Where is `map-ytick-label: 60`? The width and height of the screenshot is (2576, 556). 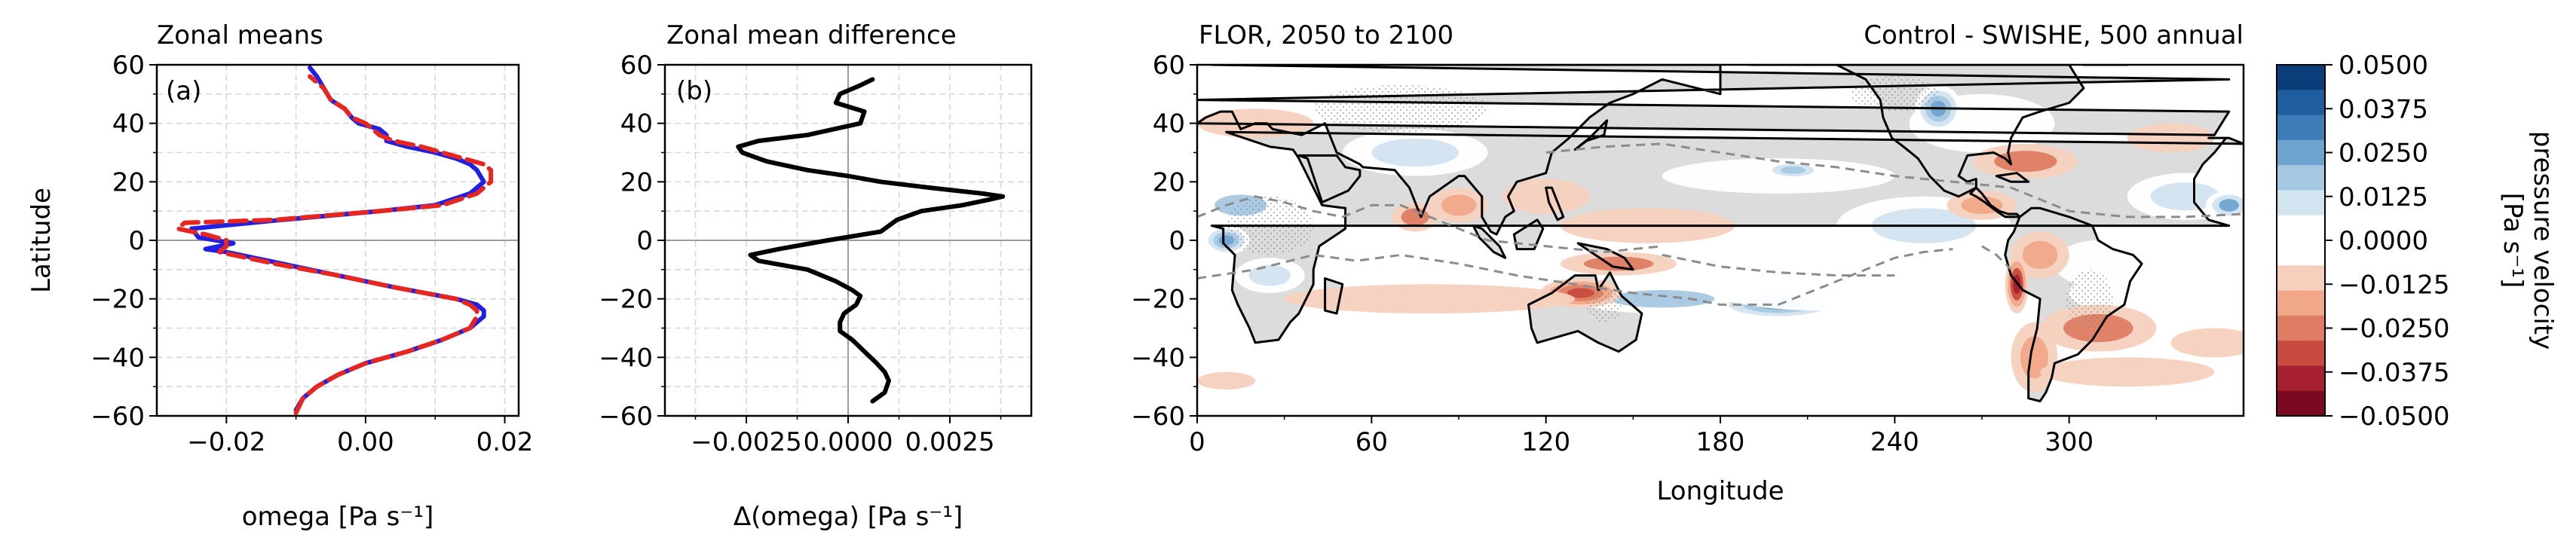 map-ytick-label: 60 is located at coordinates (1169, 65).